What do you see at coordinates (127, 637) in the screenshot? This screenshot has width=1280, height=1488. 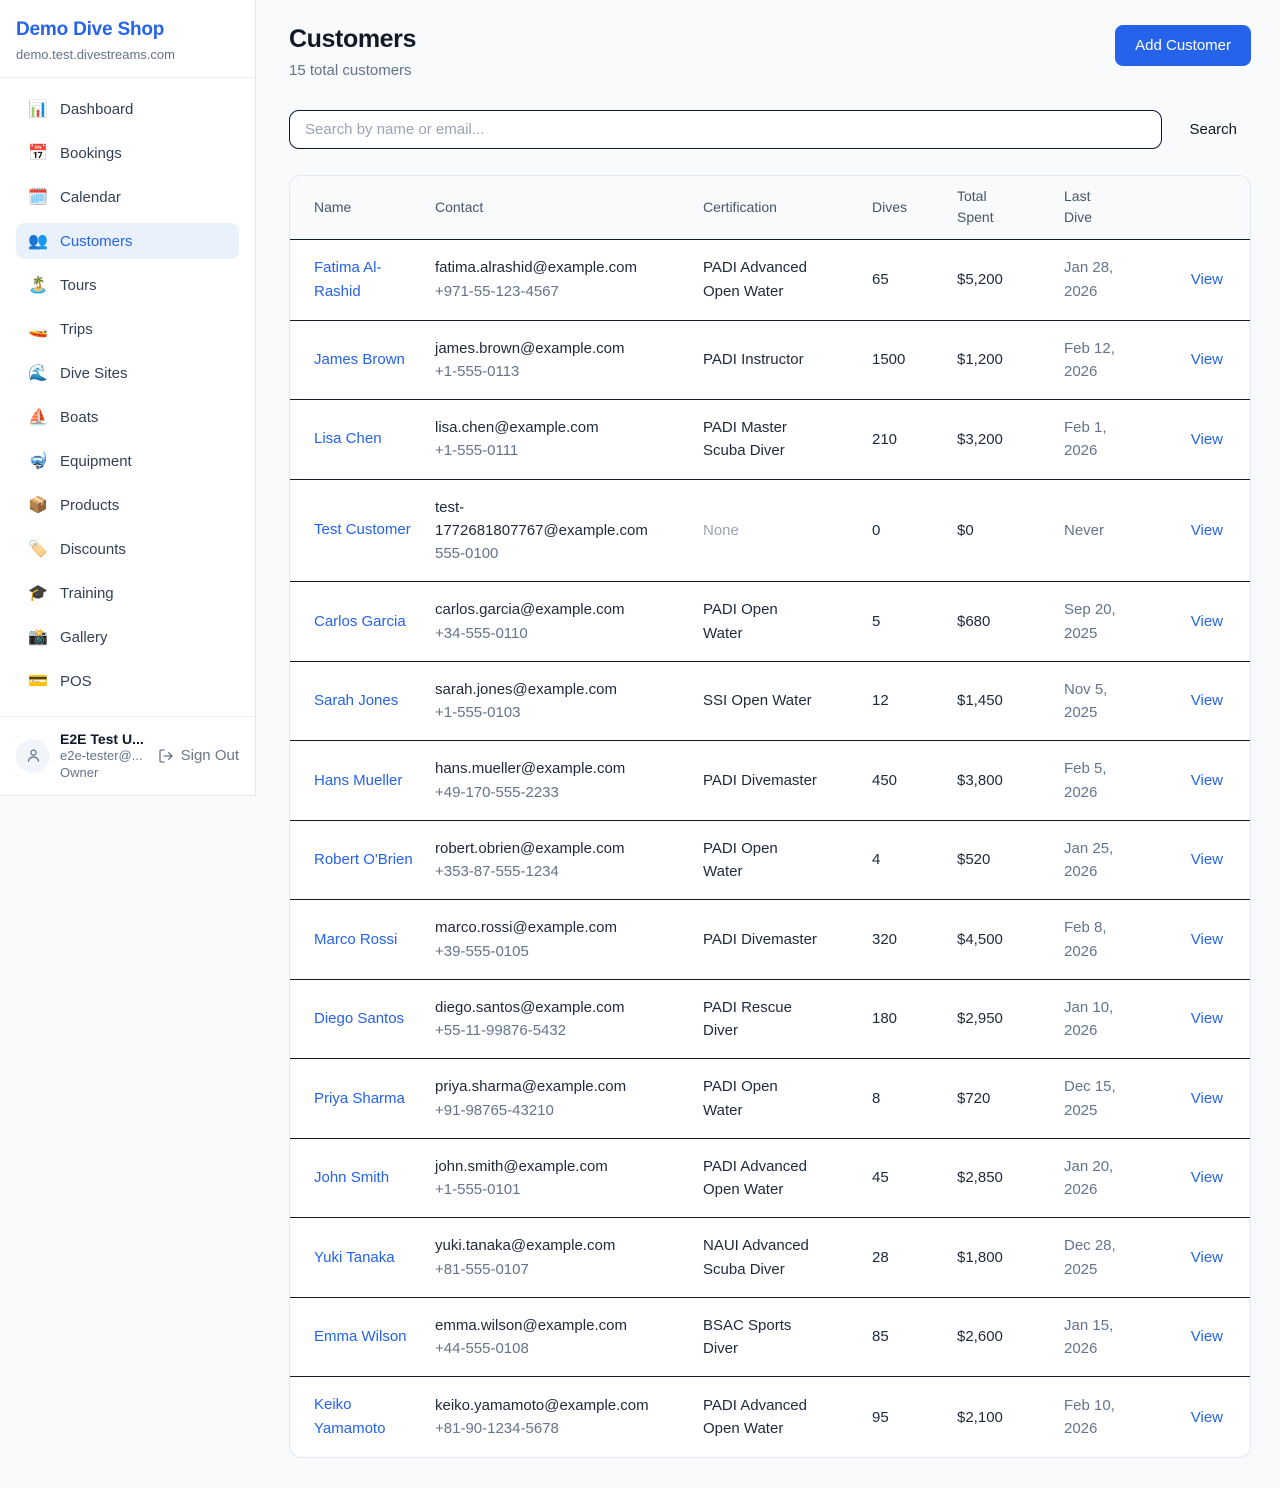 I see `sidebar-item-gallery: 📸 Gallery` at bounding box center [127, 637].